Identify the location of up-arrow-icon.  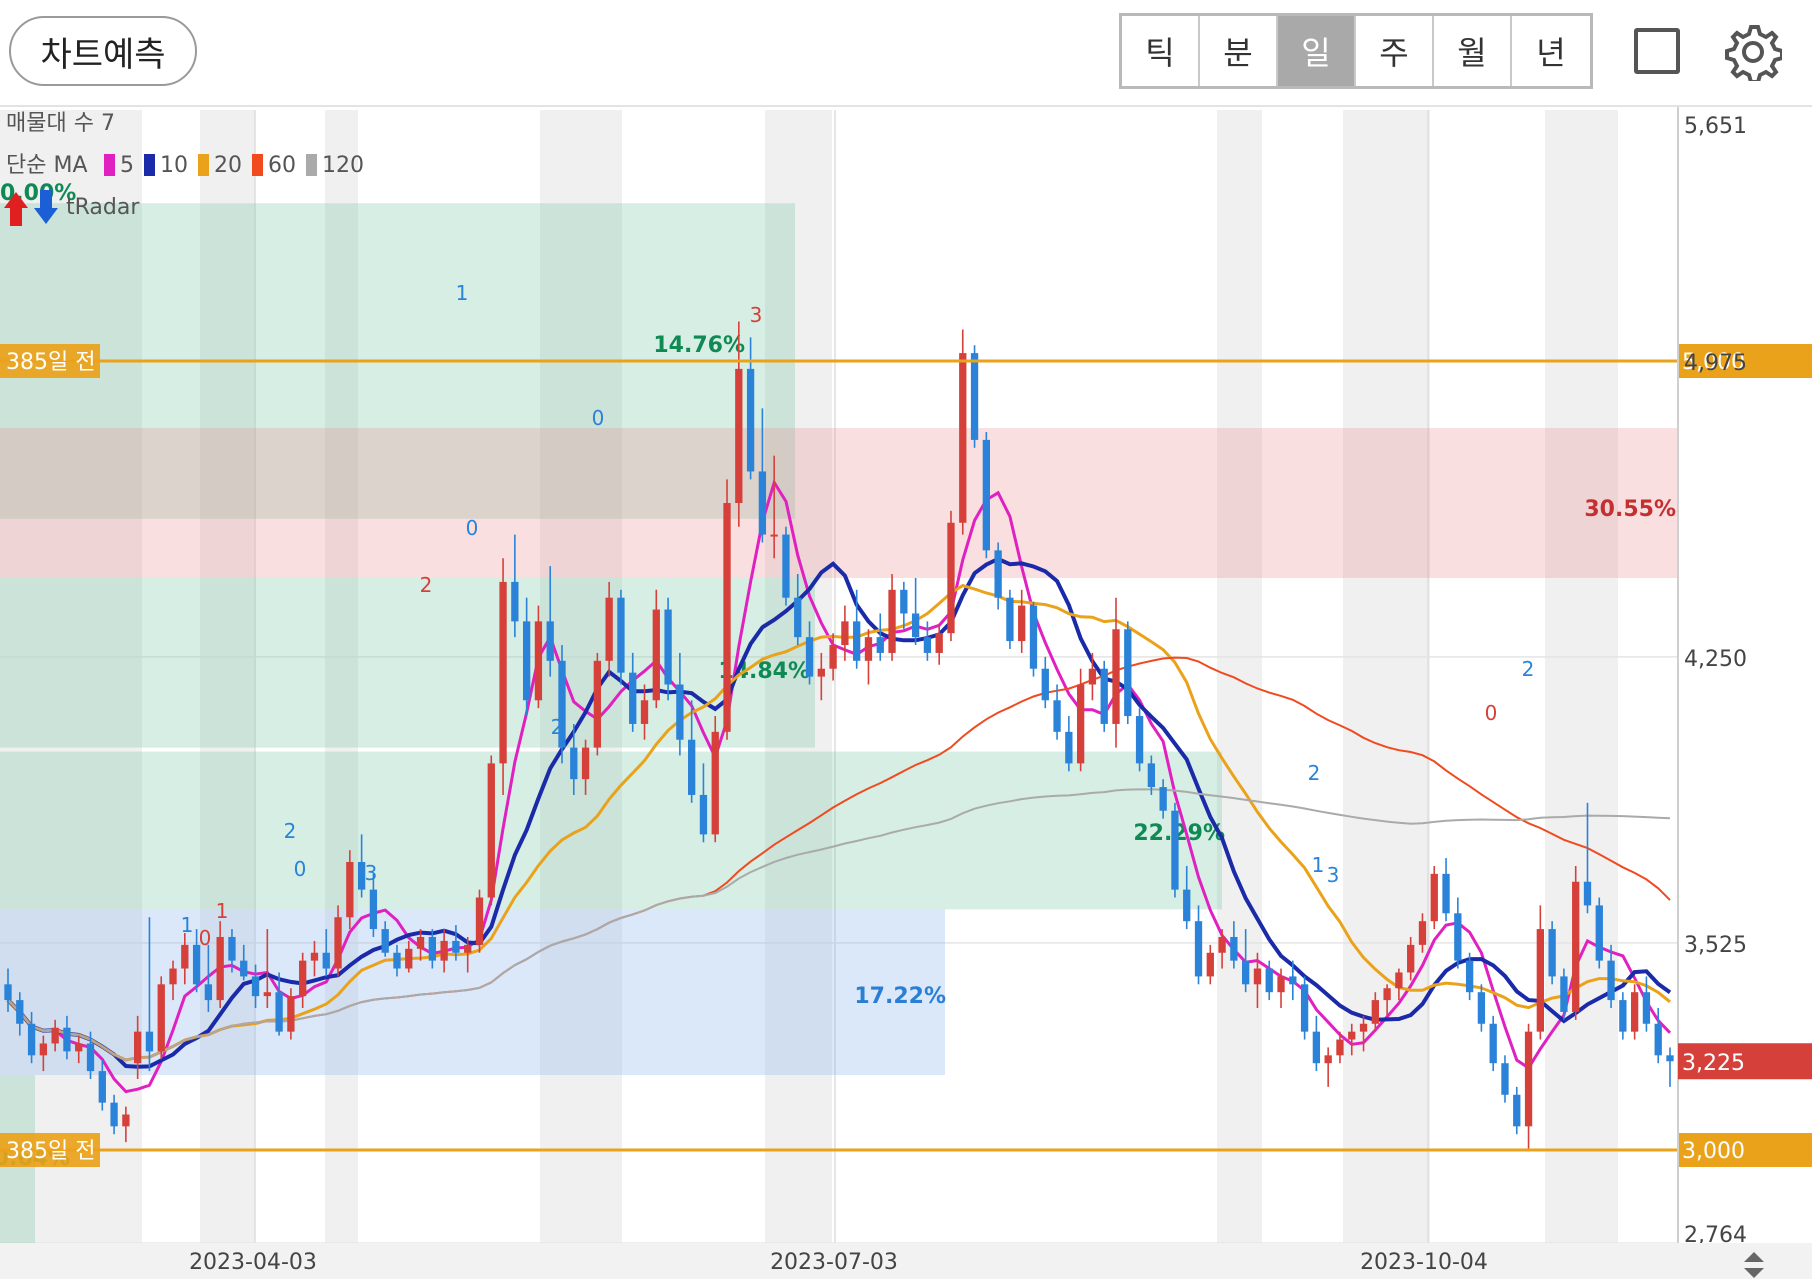
(16, 209).